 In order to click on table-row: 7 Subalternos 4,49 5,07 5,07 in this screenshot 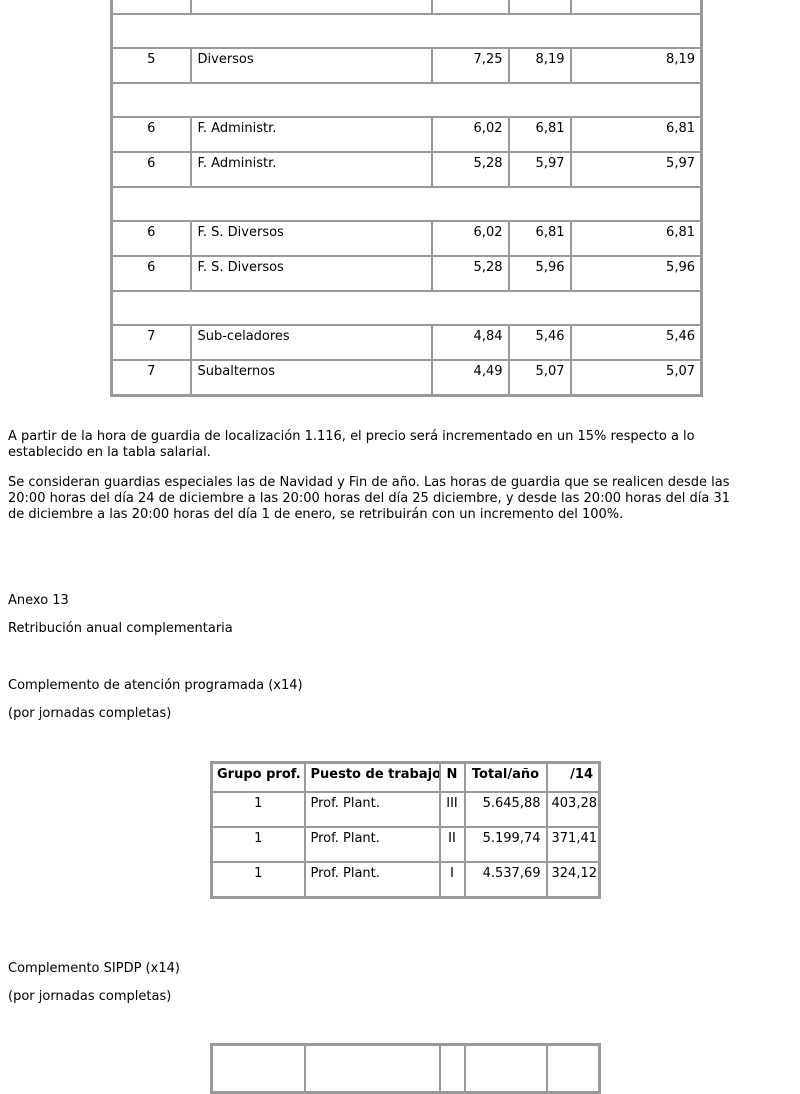, I will do `click(406, 378)`.